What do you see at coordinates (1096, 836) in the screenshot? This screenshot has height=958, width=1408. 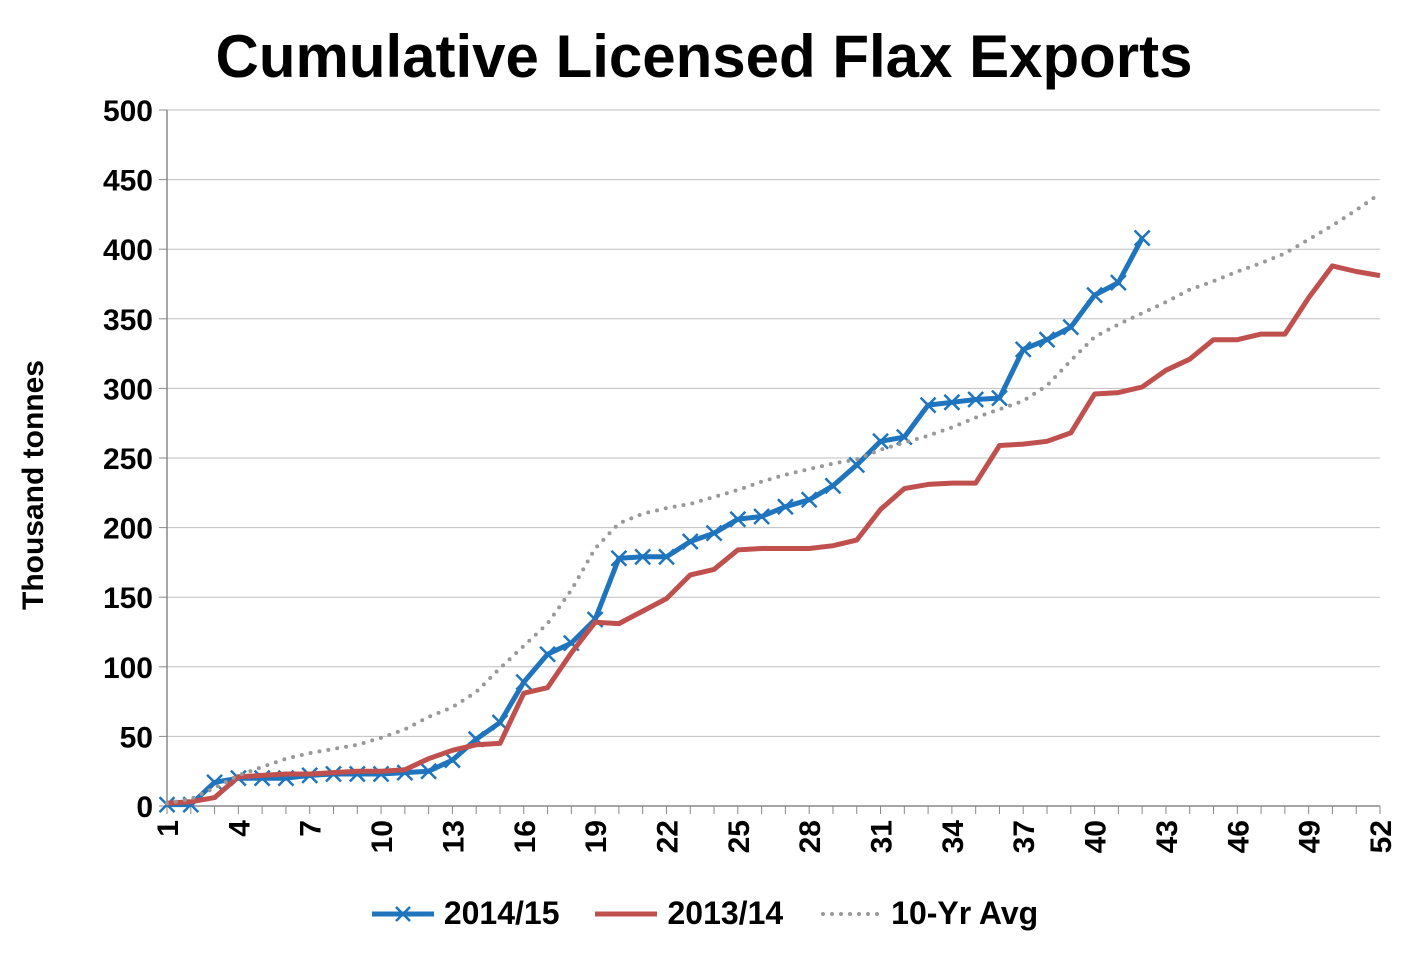 I see `x-tick-label: 40` at bounding box center [1096, 836].